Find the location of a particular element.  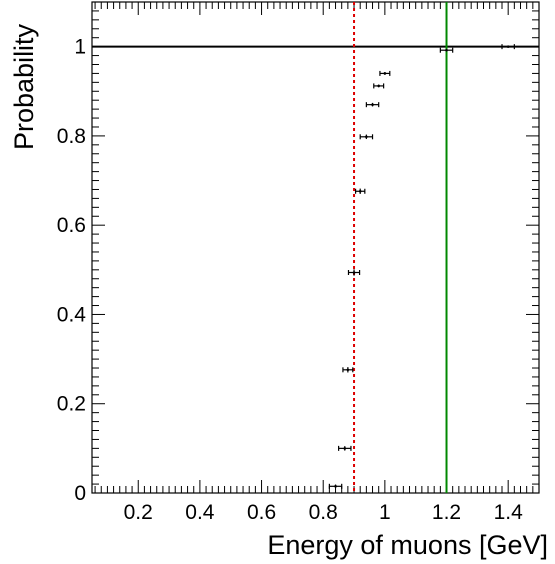

x-tick-label: 0.6 is located at coordinates (261, 512).